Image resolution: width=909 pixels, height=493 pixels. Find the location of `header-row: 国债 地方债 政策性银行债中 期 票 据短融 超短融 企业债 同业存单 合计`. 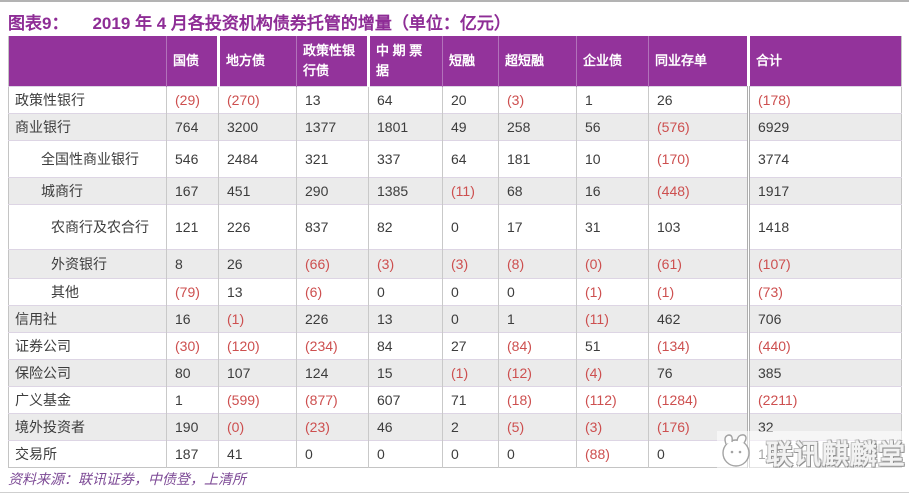

header-row: 国债 地方债 政策性银行债中 期 票 据短融 超短融 企业债 同业存单 合计 is located at coordinates (455, 61).